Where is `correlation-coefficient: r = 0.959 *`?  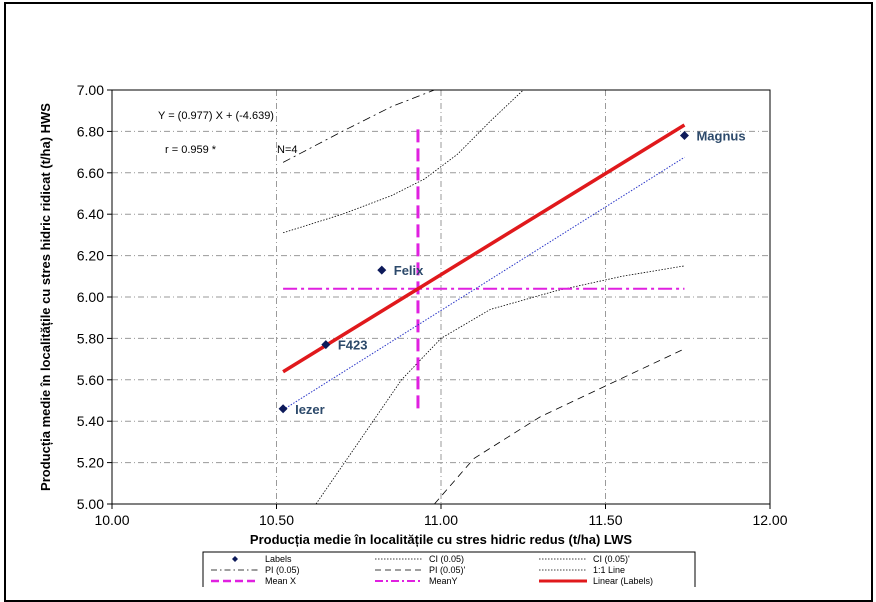 correlation-coefficient: r = 0.959 * is located at coordinates (191, 150).